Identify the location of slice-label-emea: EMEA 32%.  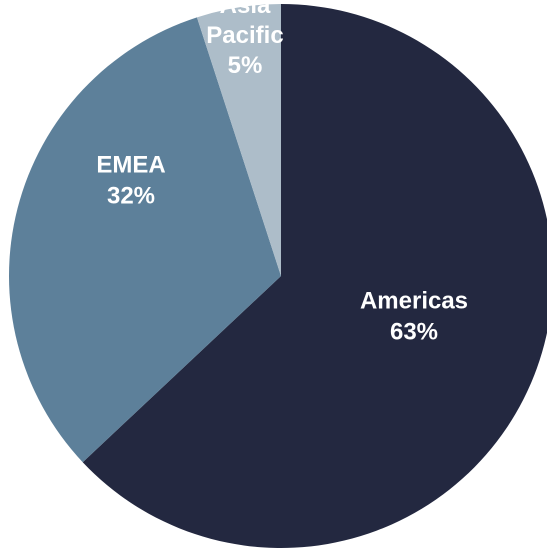
(130, 181).